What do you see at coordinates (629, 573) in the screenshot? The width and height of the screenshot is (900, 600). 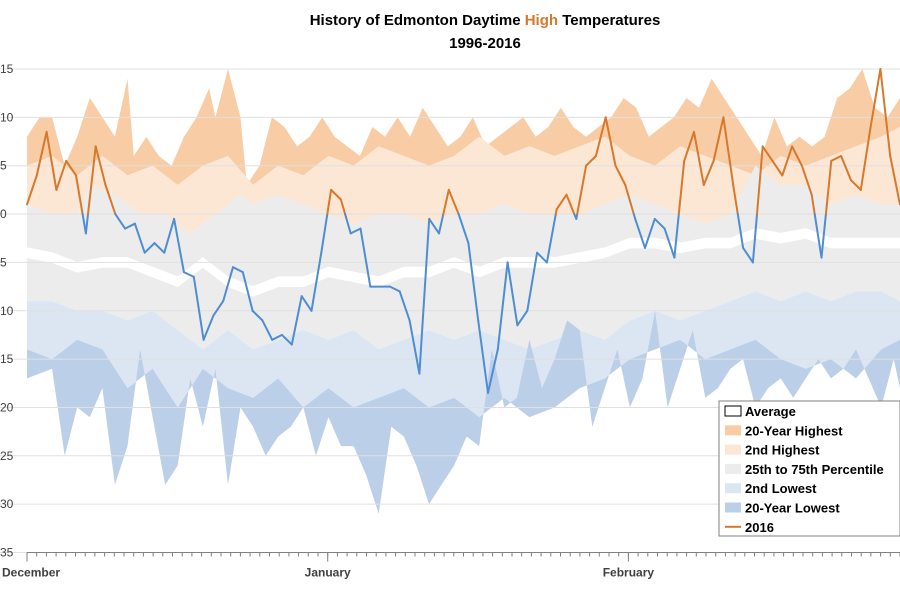 I see `month-label: February` at bounding box center [629, 573].